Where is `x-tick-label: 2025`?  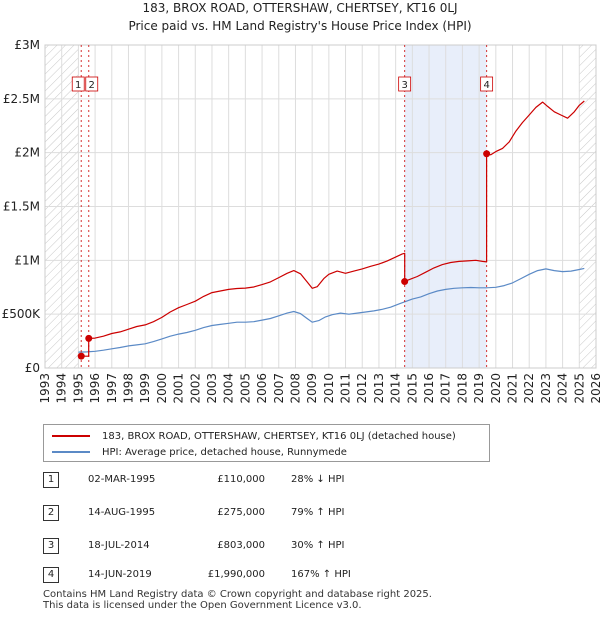
x-tick-label: 2025 is located at coordinates (579, 388).